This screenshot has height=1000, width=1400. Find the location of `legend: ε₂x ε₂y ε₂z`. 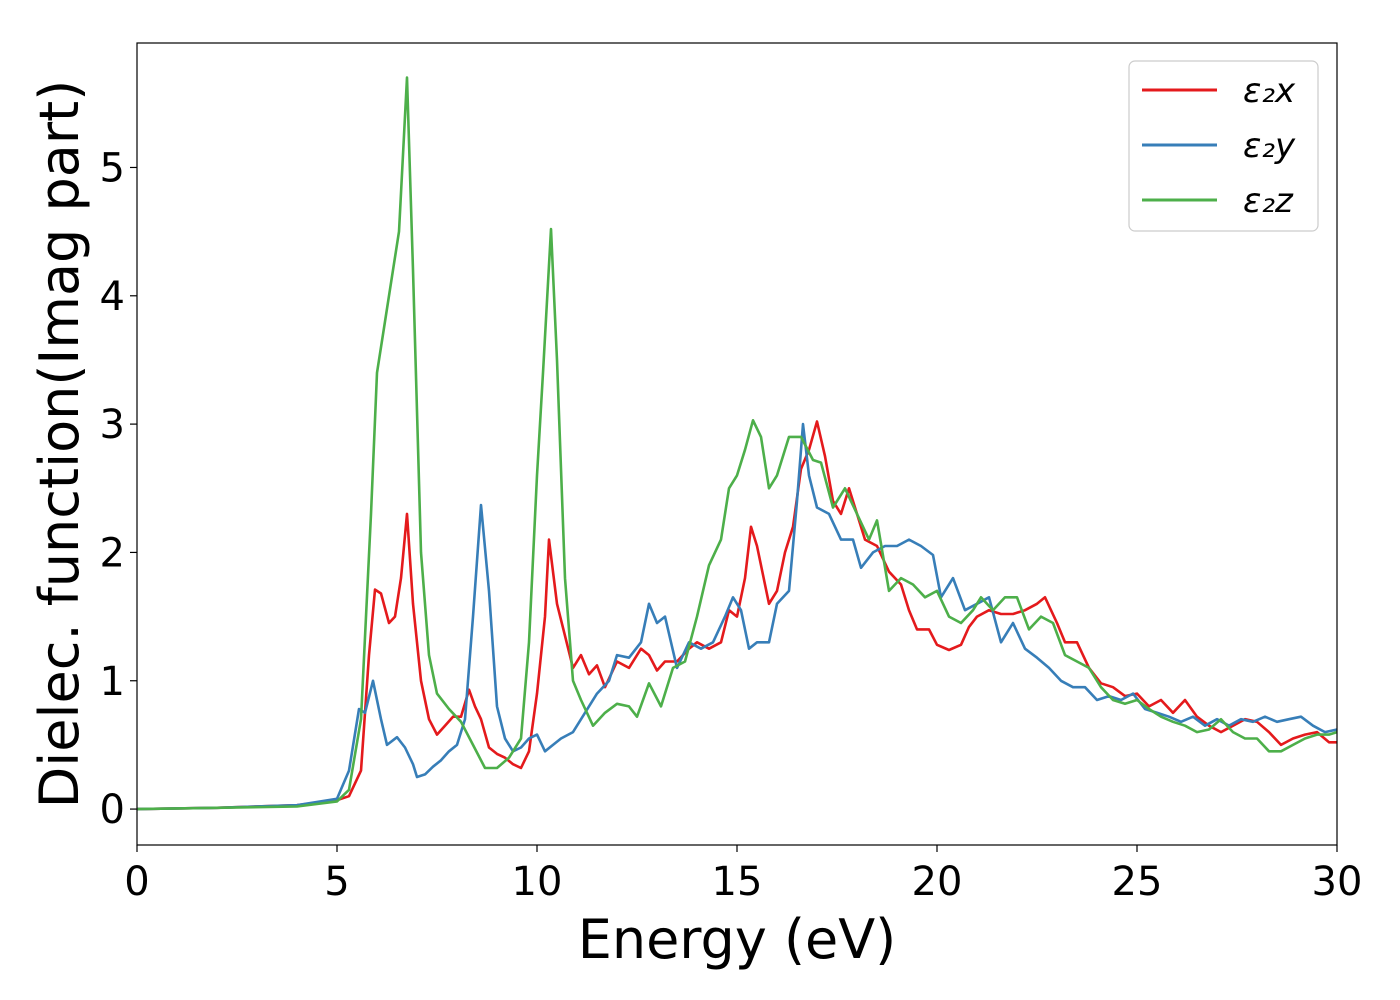

legend: ε₂x ε₂y ε₂z is located at coordinates (1223, 146).